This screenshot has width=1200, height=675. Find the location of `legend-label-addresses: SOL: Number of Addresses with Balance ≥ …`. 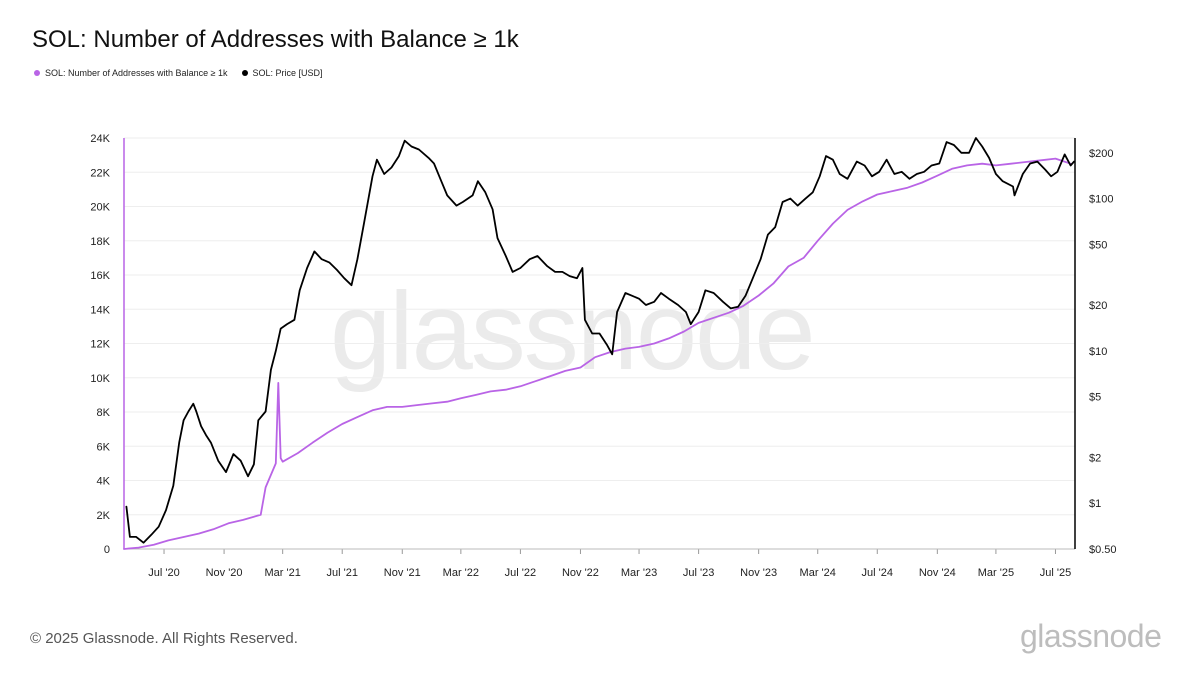

legend-label-addresses: SOL: Number of Addresses with Balance ≥ … is located at coordinates (136, 73).